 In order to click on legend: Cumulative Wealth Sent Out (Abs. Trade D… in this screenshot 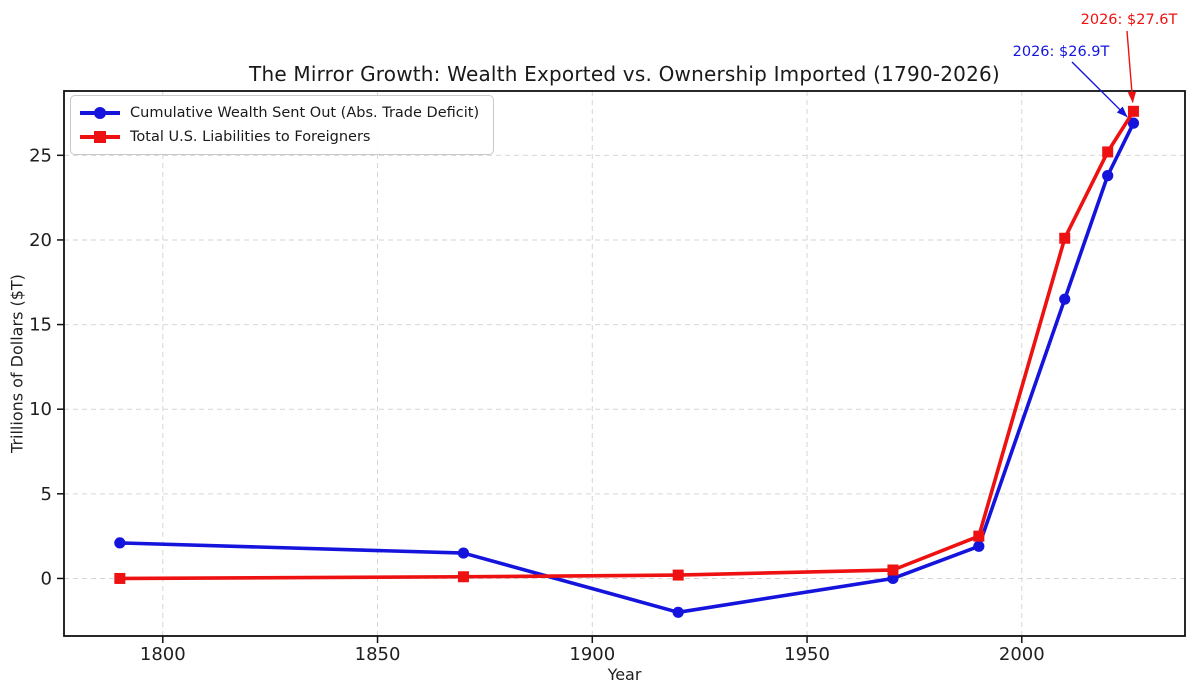, I will do `click(282, 125)`.